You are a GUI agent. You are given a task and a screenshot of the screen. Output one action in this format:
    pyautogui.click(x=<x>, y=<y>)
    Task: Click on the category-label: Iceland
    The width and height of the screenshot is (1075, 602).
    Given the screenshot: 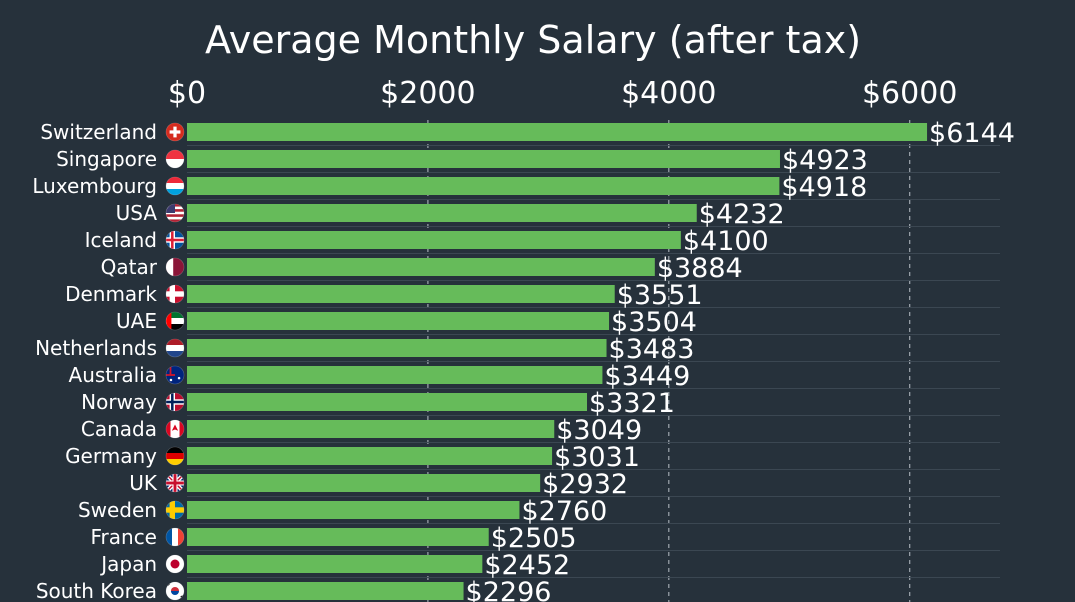 What is the action you would take?
    pyautogui.click(x=121, y=240)
    